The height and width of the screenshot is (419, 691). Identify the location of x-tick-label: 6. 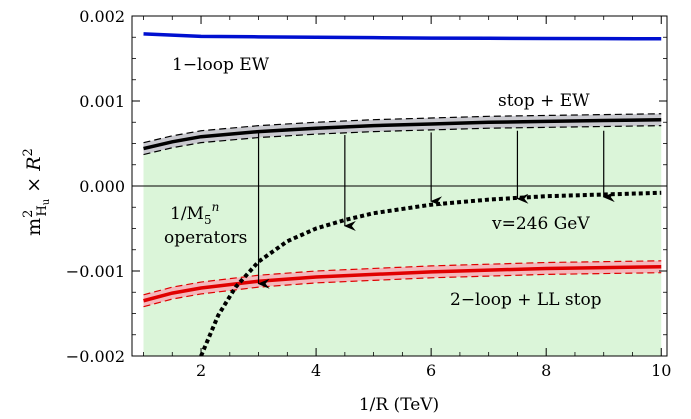
(431, 370).